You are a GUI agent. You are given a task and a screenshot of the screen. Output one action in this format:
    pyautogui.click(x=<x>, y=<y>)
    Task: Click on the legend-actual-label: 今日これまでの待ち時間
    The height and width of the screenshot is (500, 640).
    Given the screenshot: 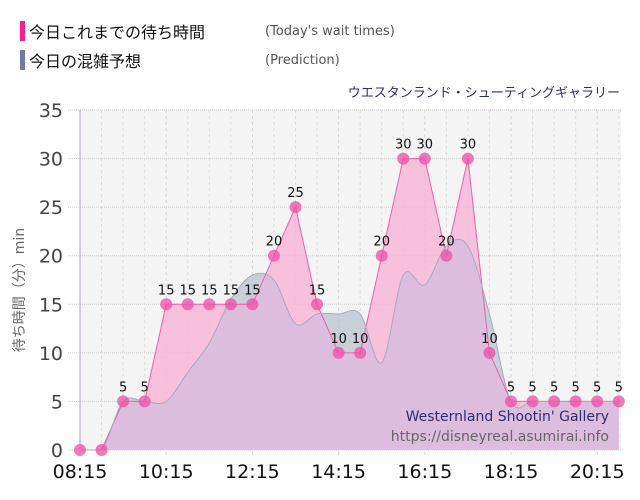 What is the action you would take?
    pyautogui.click(x=117, y=32)
    